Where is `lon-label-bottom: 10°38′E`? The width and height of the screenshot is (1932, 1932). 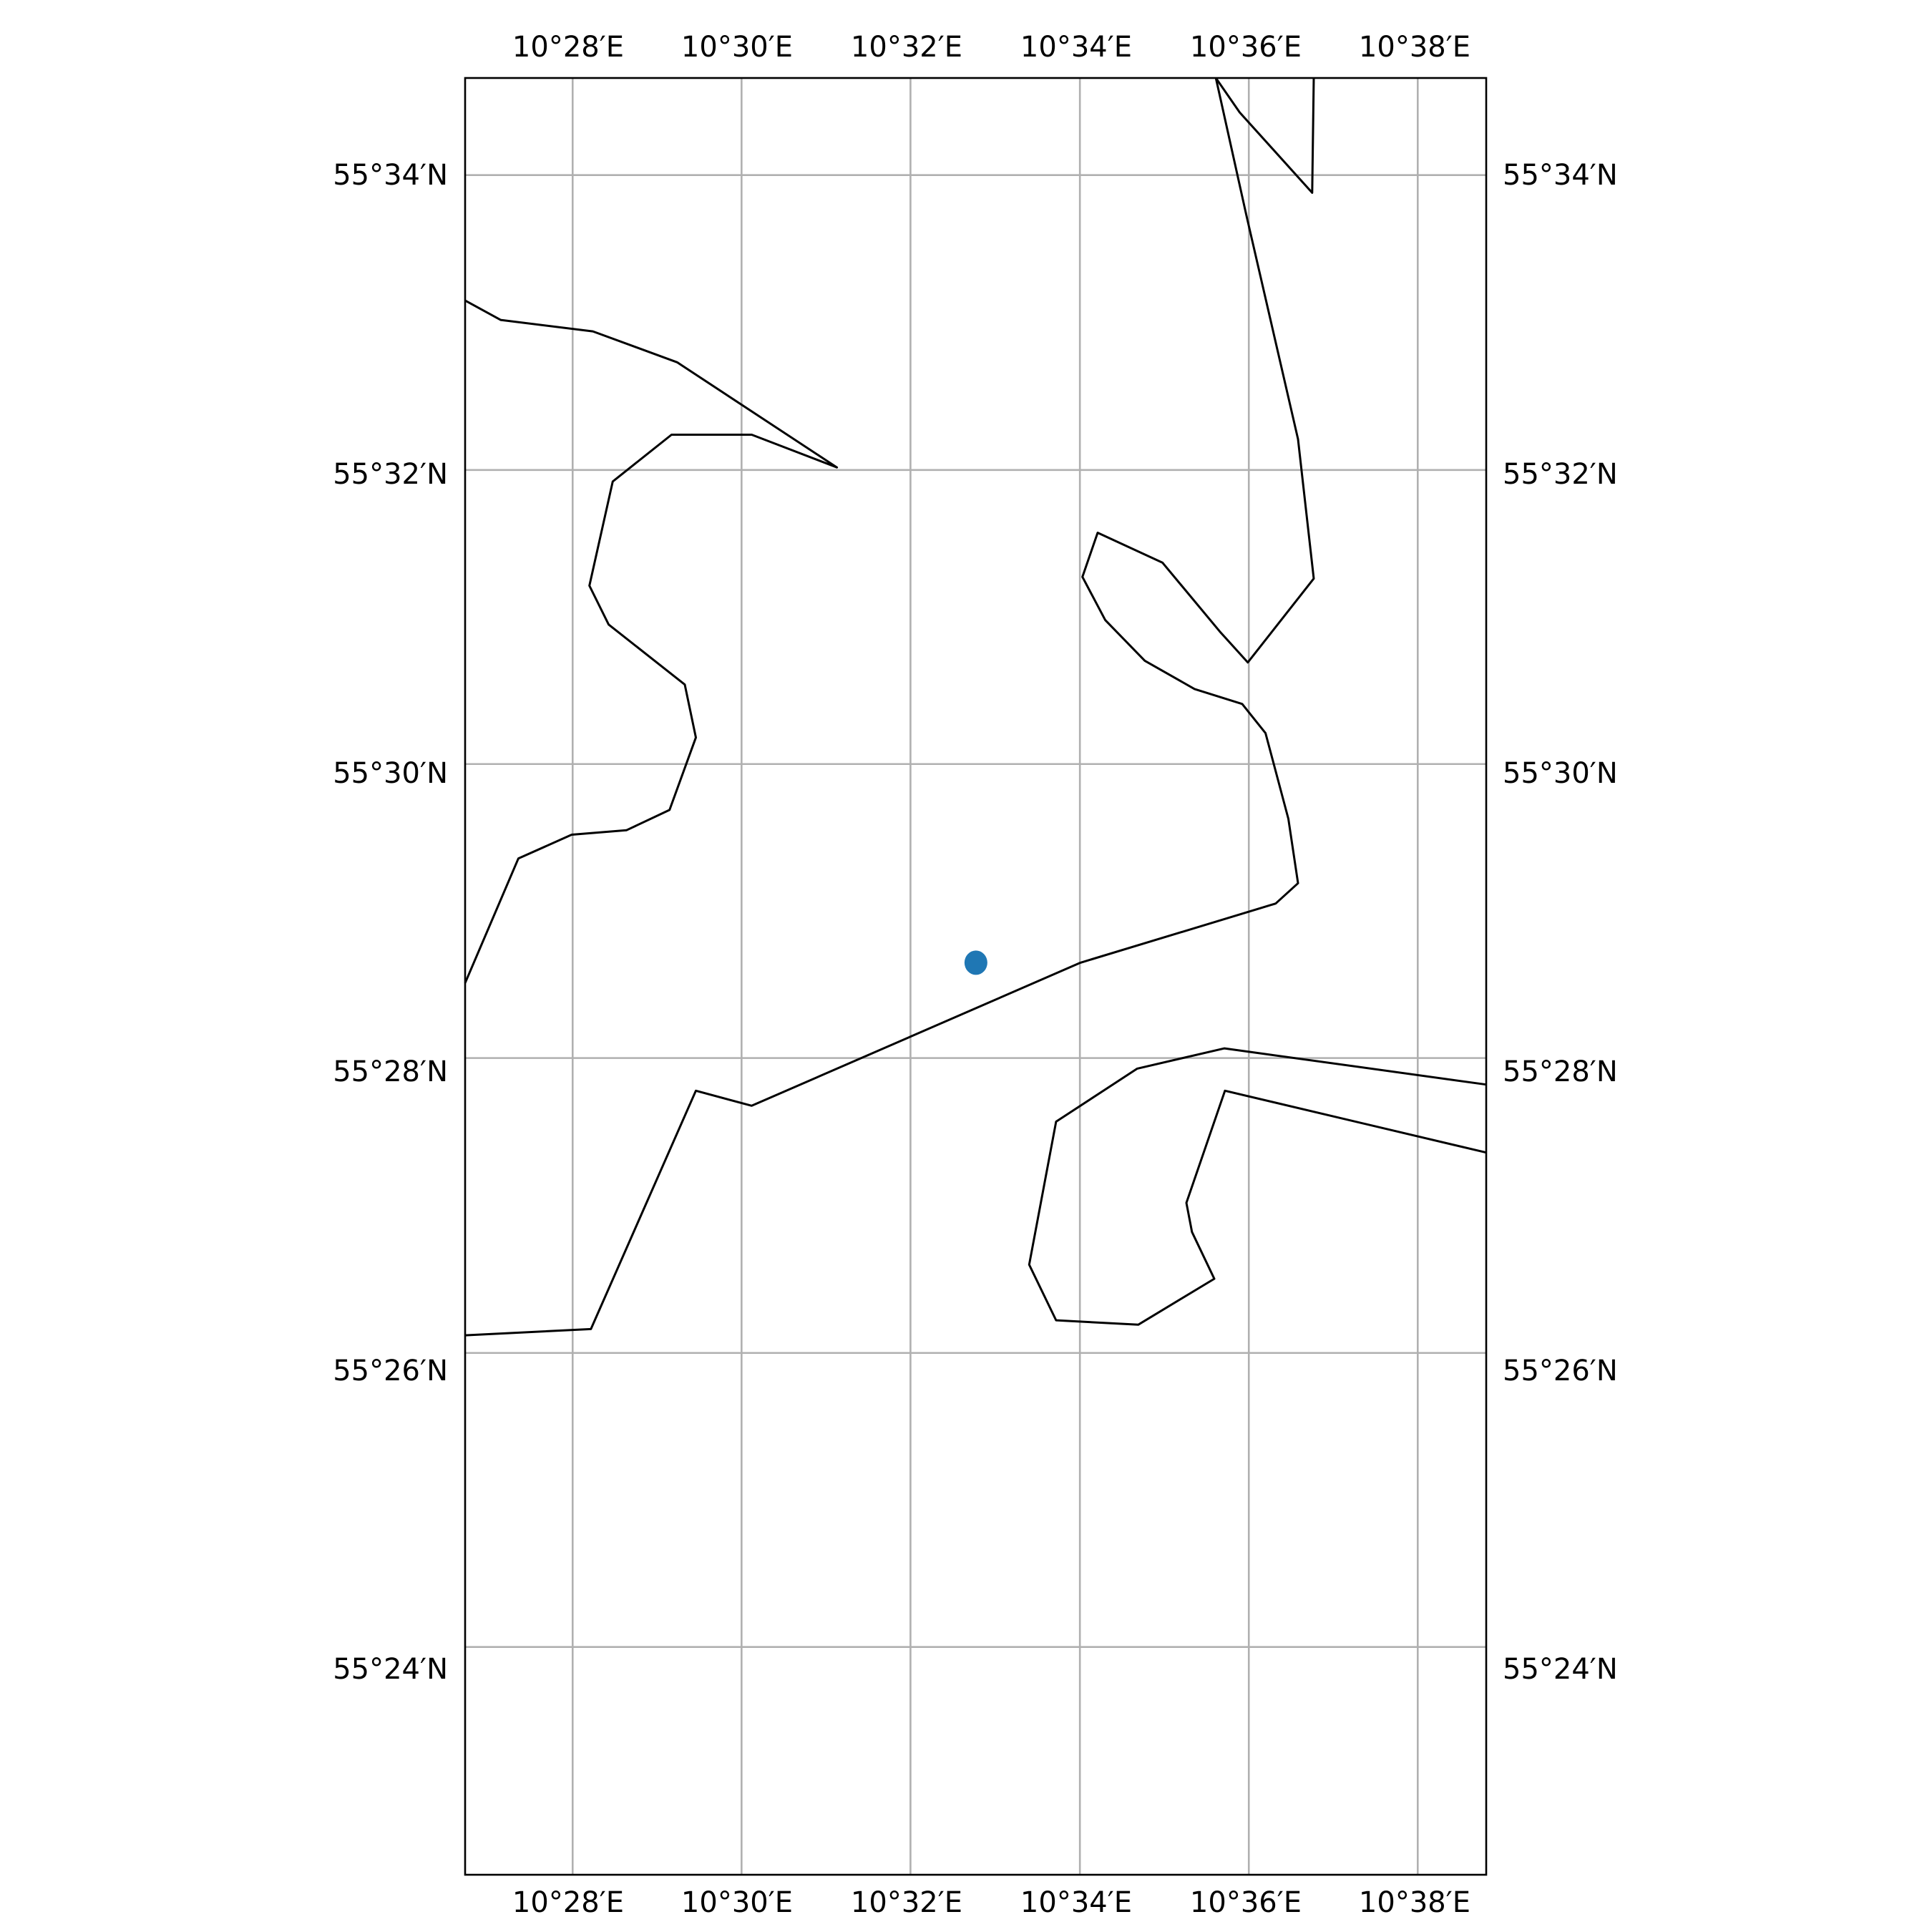 lon-label-bottom: 10°38′E is located at coordinates (1414, 1902).